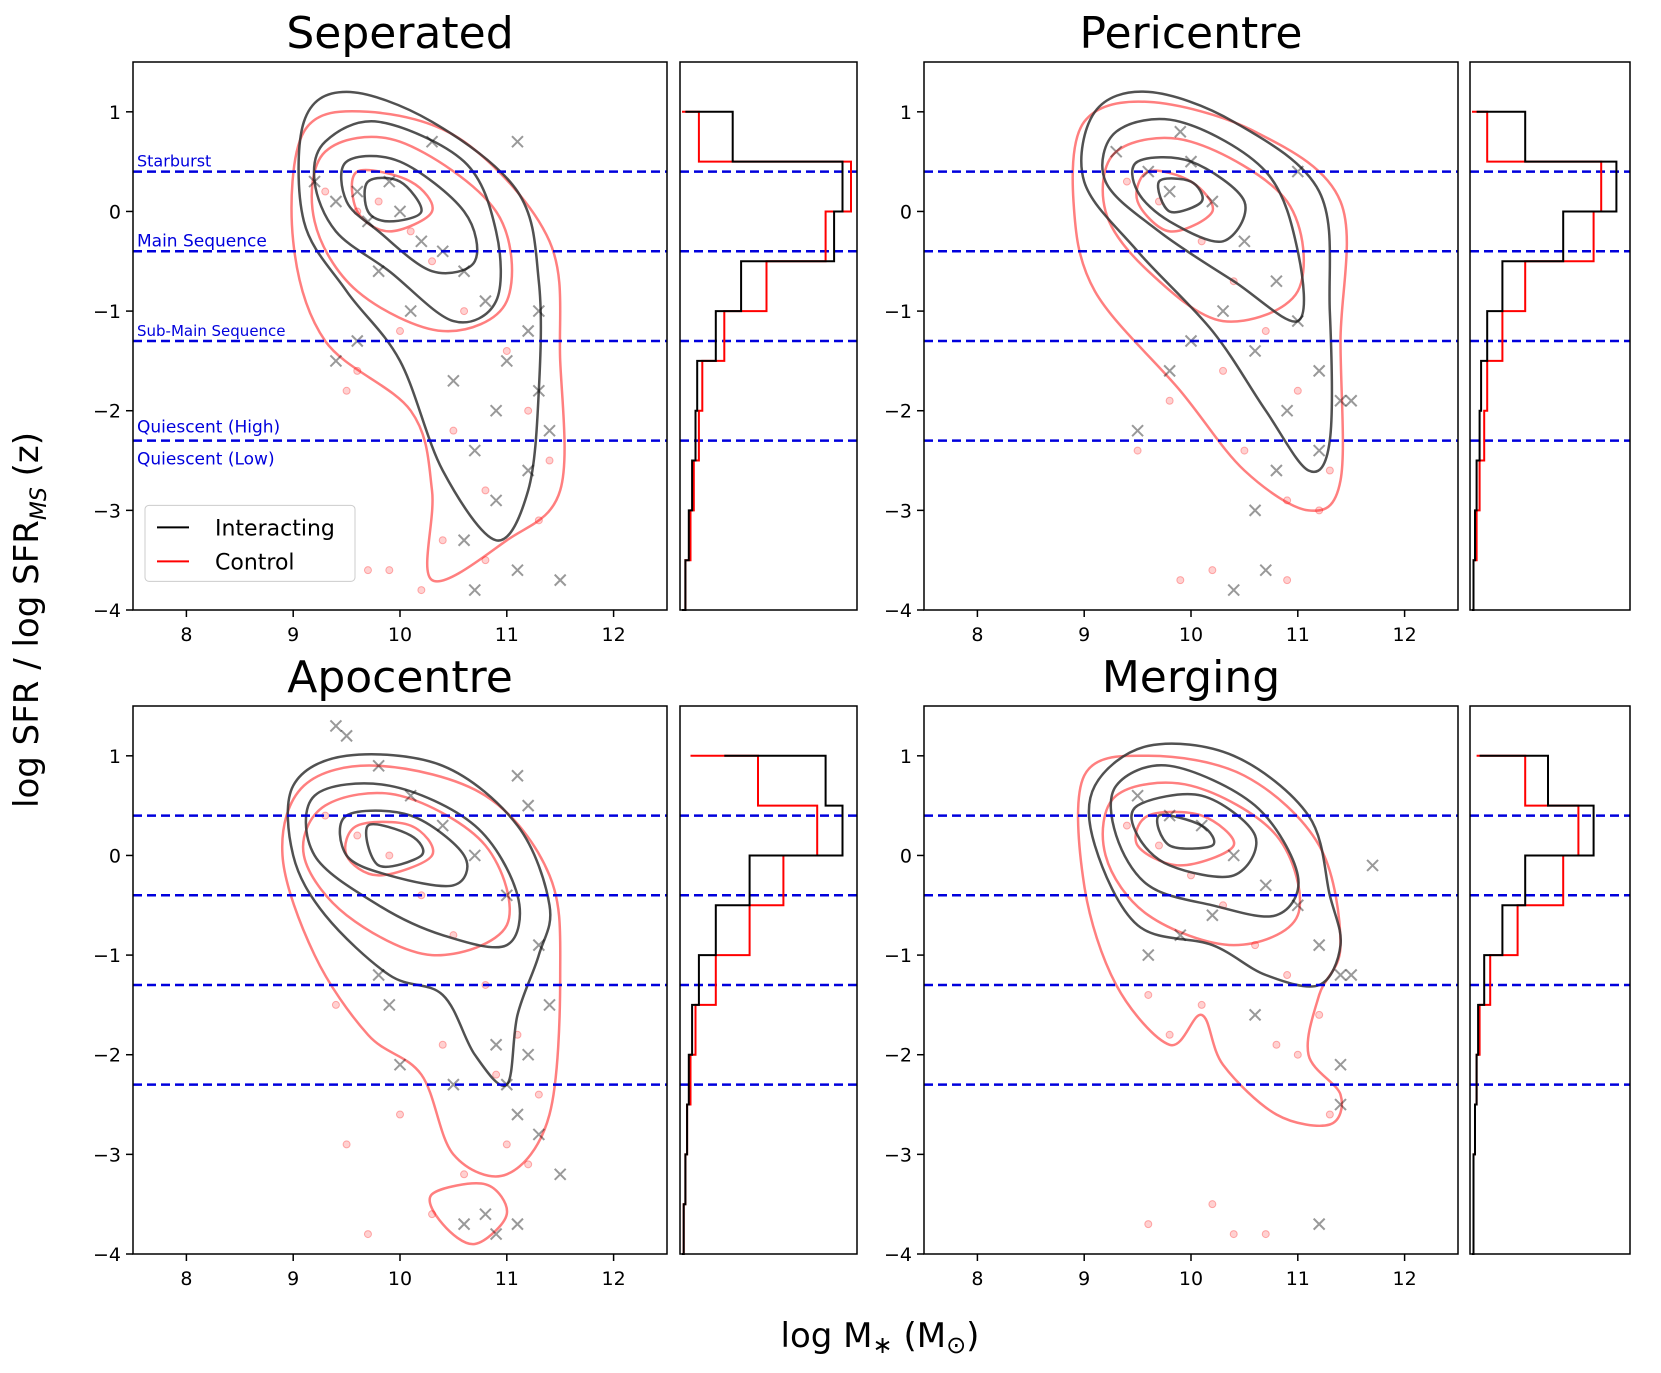 The image size is (1661, 1373). What do you see at coordinates (202, 241) in the screenshot?
I see `region-label: Main Sequence` at bounding box center [202, 241].